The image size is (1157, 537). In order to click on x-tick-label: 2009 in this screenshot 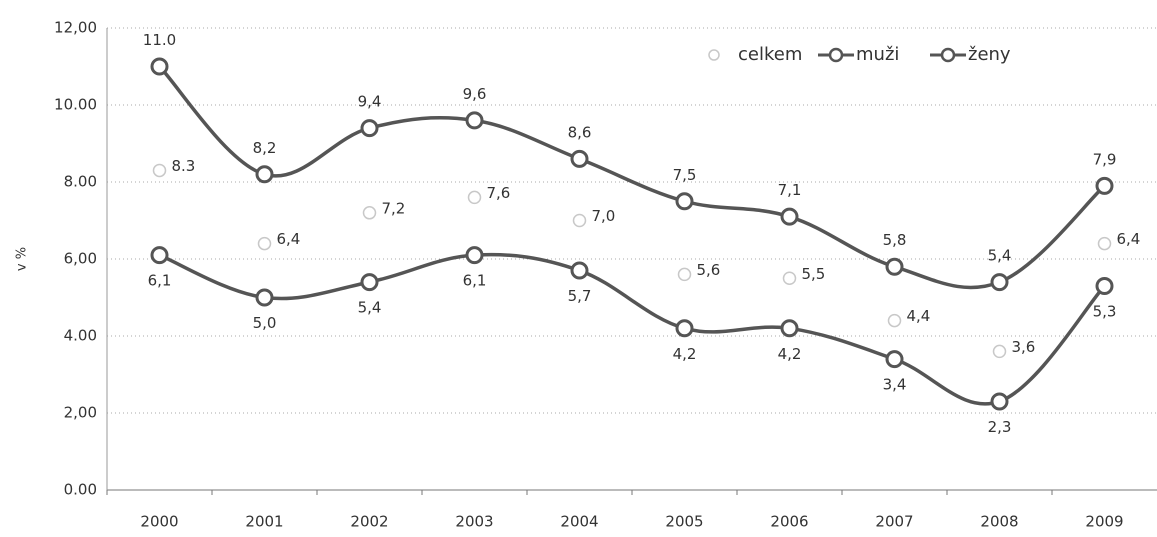, I will do `click(1104, 522)`.